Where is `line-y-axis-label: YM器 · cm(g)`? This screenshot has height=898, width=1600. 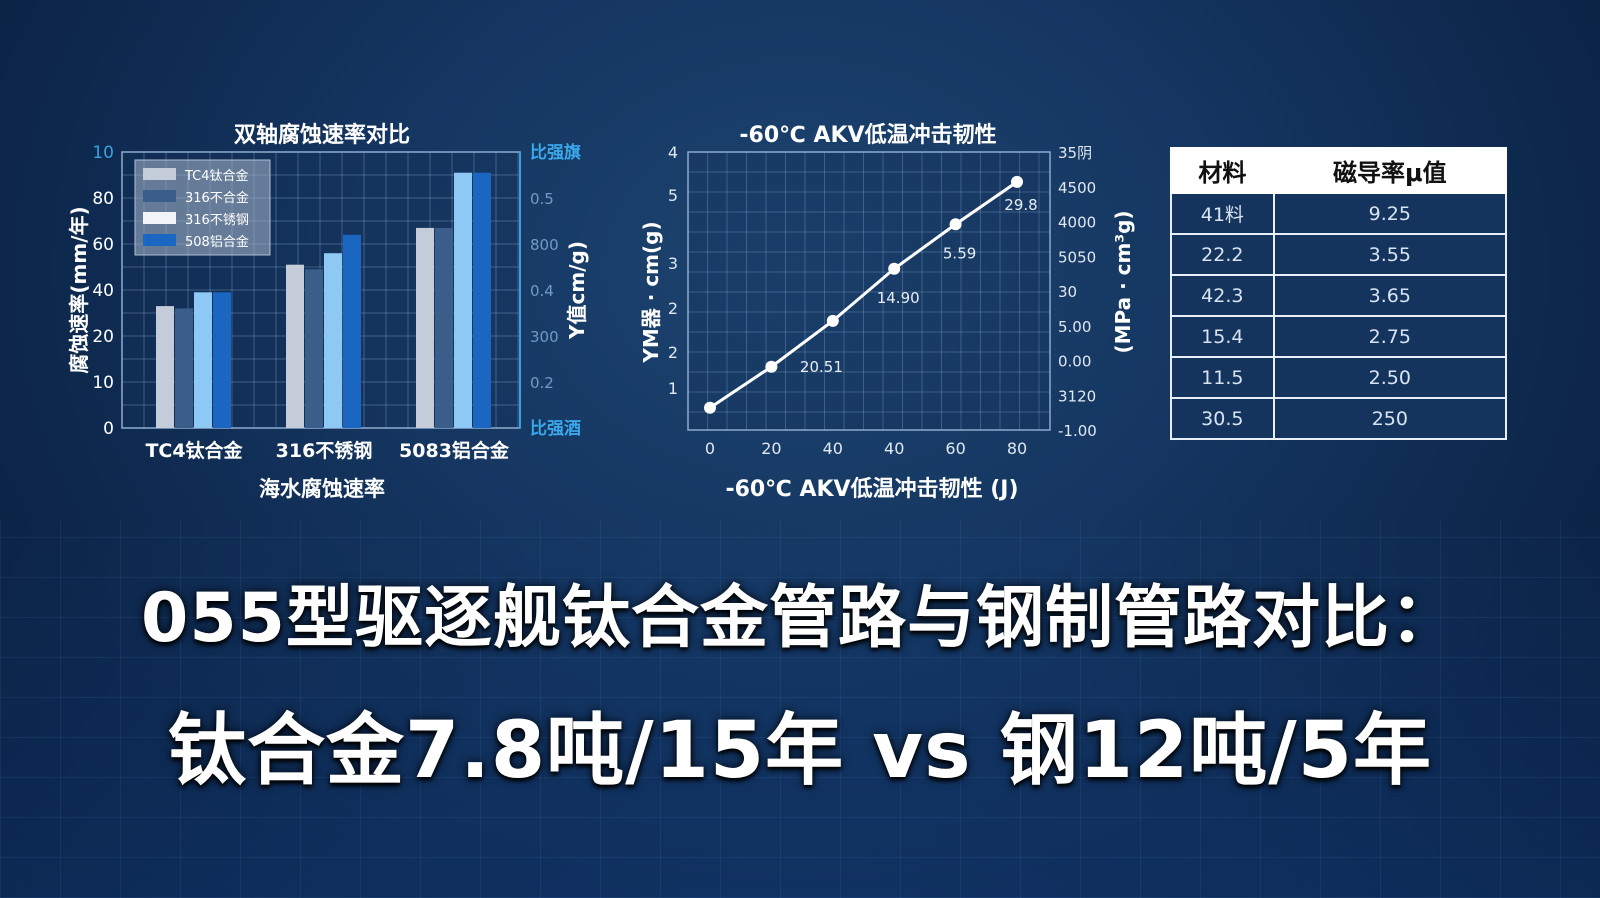 line-y-axis-label: YM器 · cm(g) is located at coordinates (651, 292).